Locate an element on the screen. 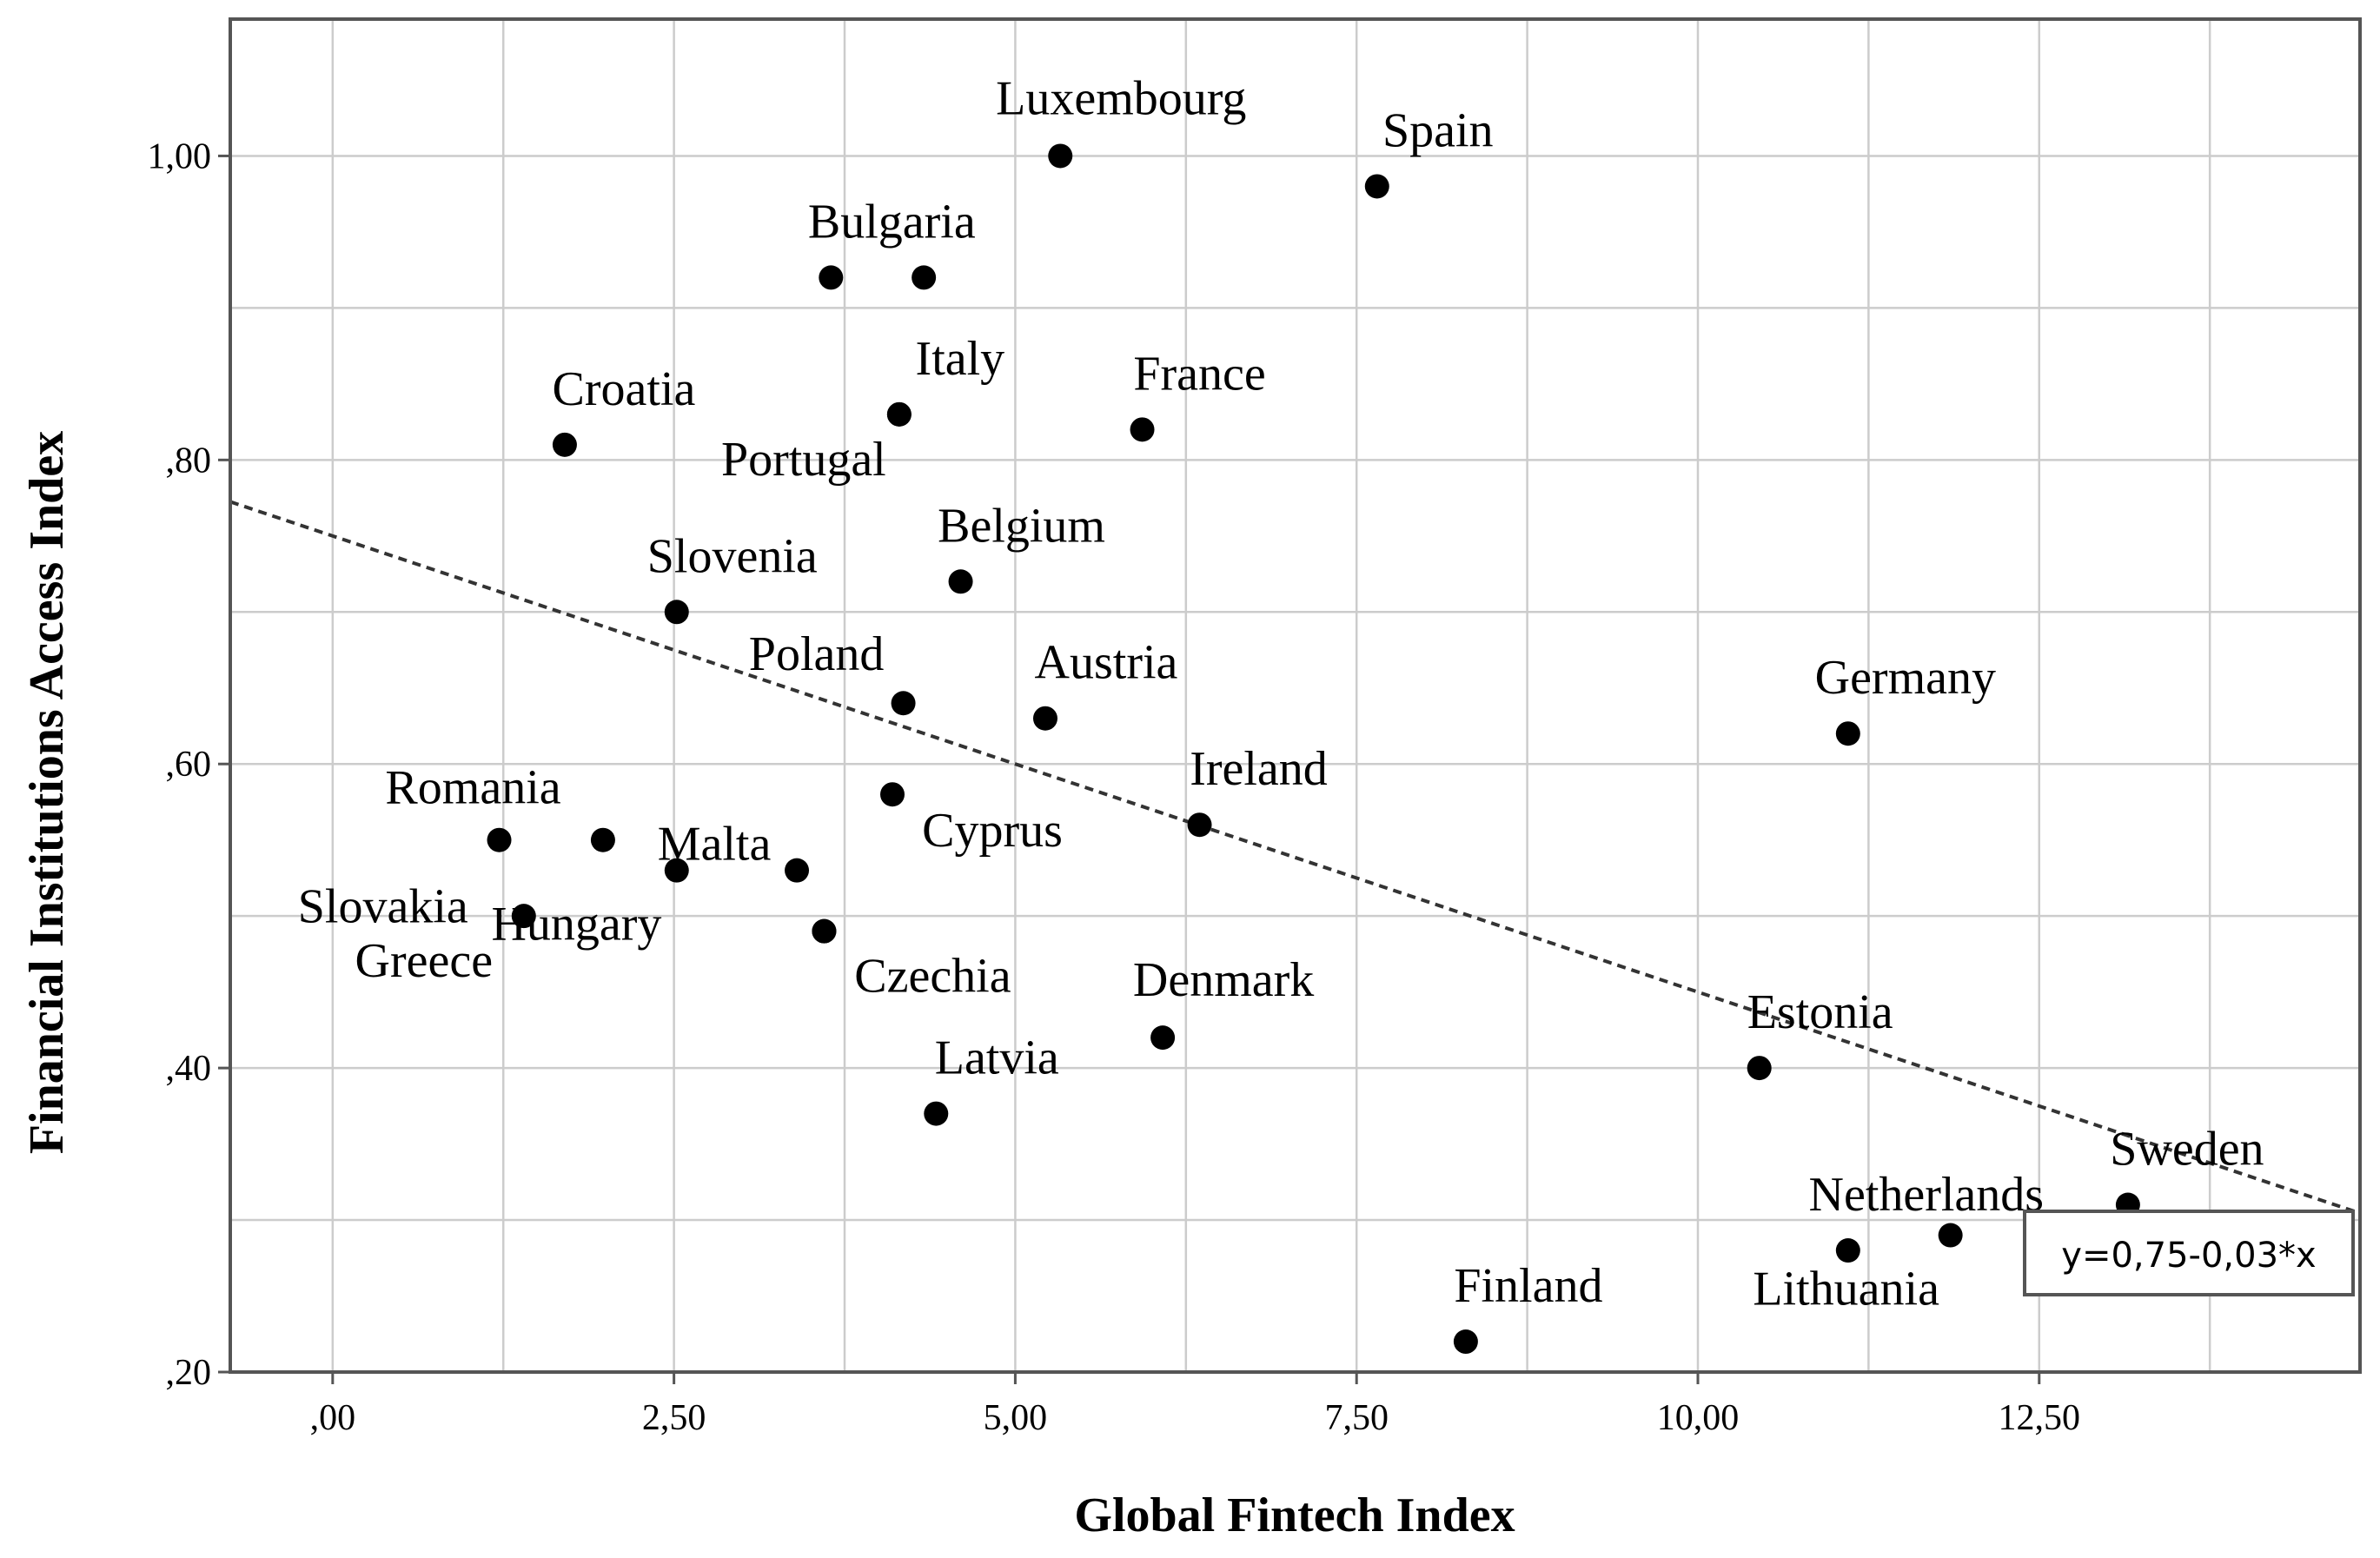 The width and height of the screenshot is (2380, 1558). point-label-poland: Poland is located at coordinates (817, 654).